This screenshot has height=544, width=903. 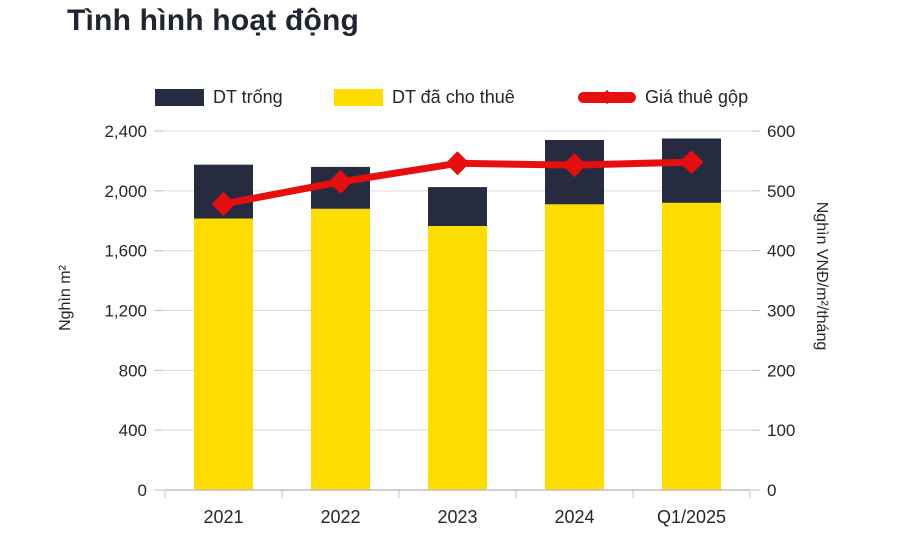 I want to click on right-axis-tick-label: 600, so click(x=781, y=131).